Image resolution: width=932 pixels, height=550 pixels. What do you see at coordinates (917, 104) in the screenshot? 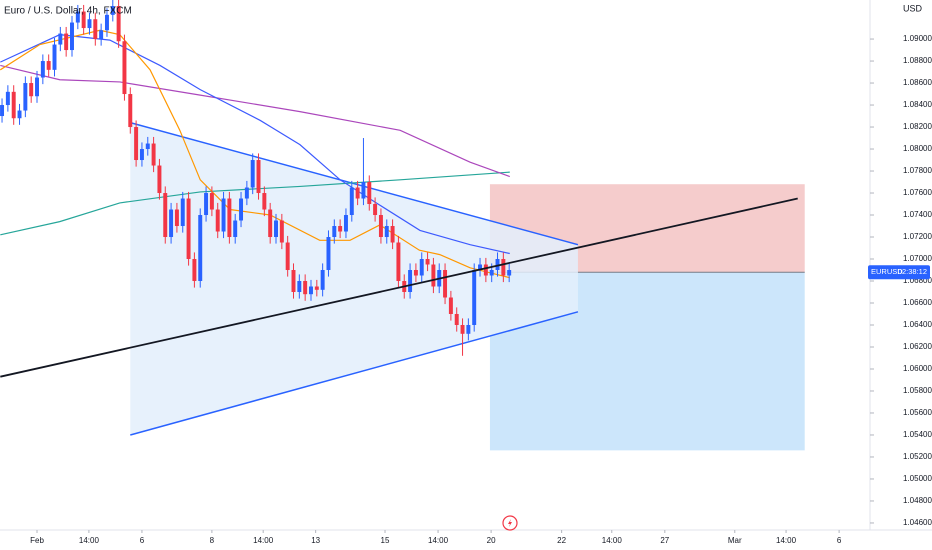
I see `y-tick-label: 1.08400` at bounding box center [917, 104].